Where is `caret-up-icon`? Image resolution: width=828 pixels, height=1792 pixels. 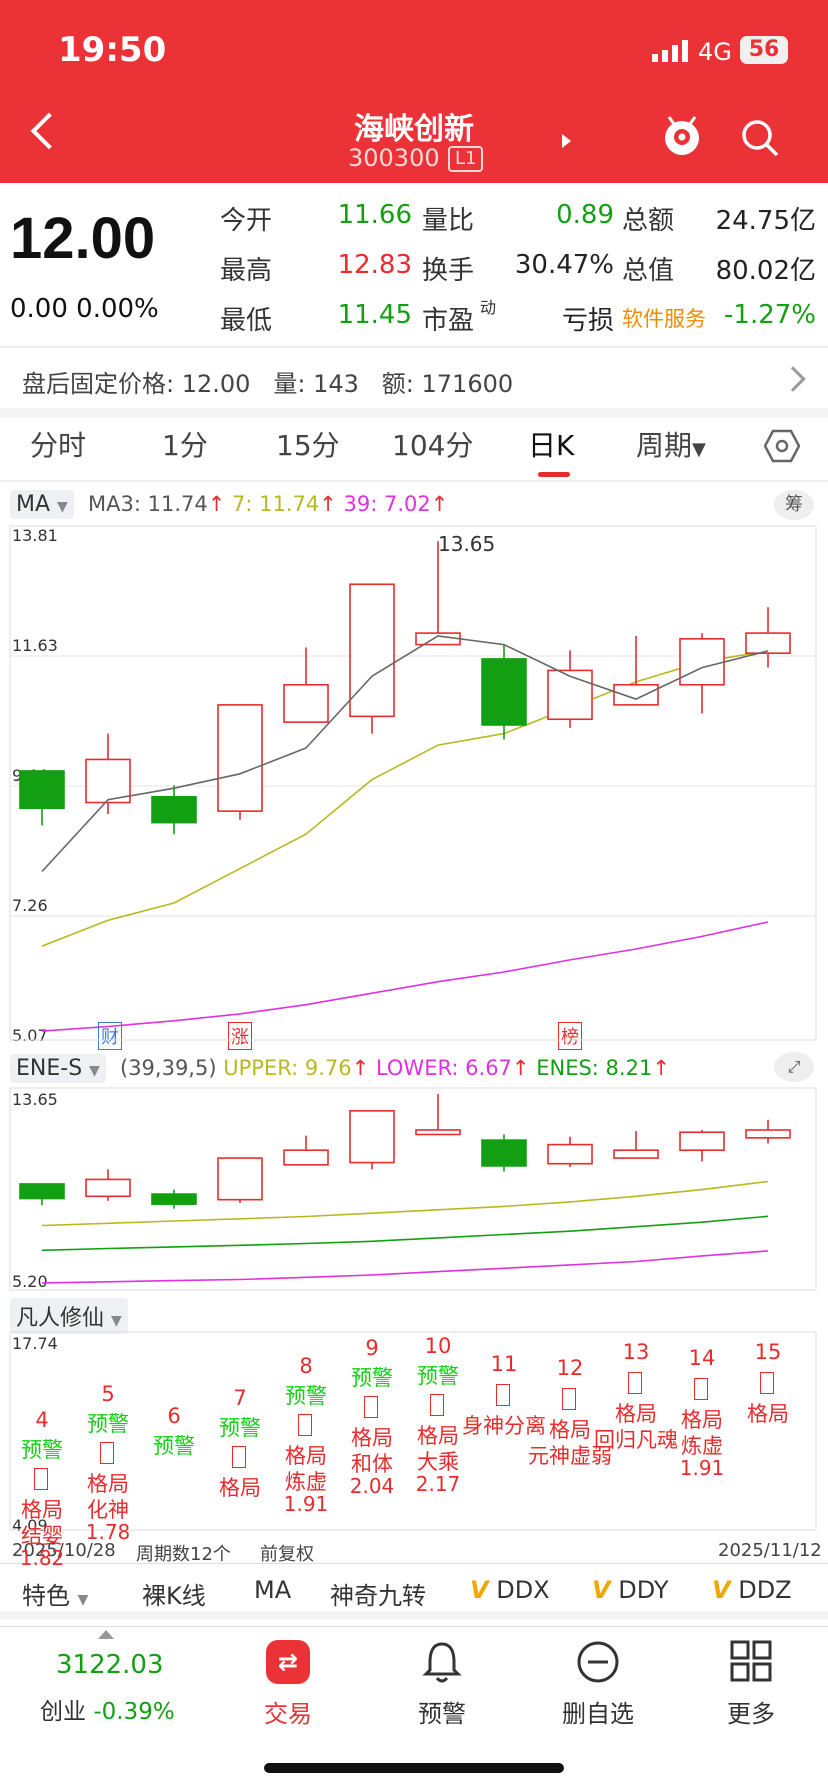 caret-up-icon is located at coordinates (106, 1634).